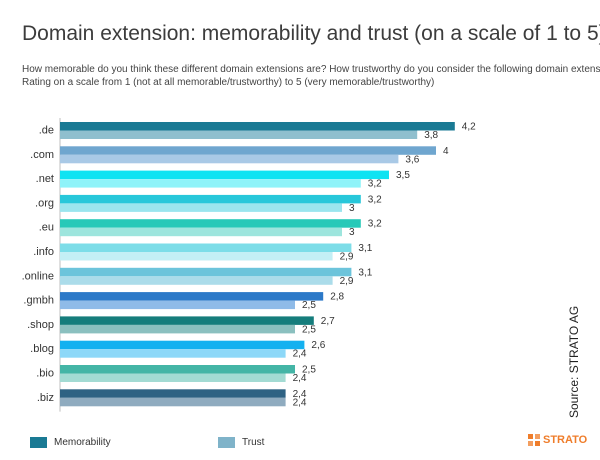  I want to click on data-label-memorability: 2,6, so click(318, 345).